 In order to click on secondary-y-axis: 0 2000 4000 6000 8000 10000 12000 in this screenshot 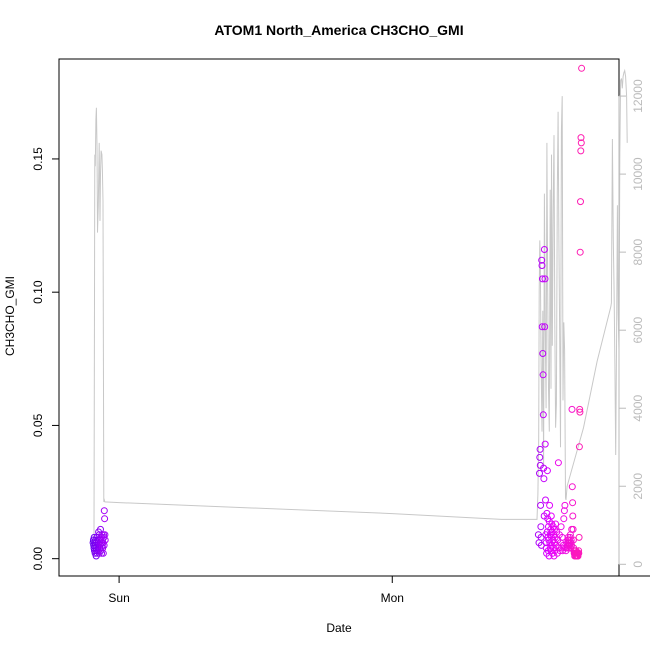, I will do `click(631, 323)`.